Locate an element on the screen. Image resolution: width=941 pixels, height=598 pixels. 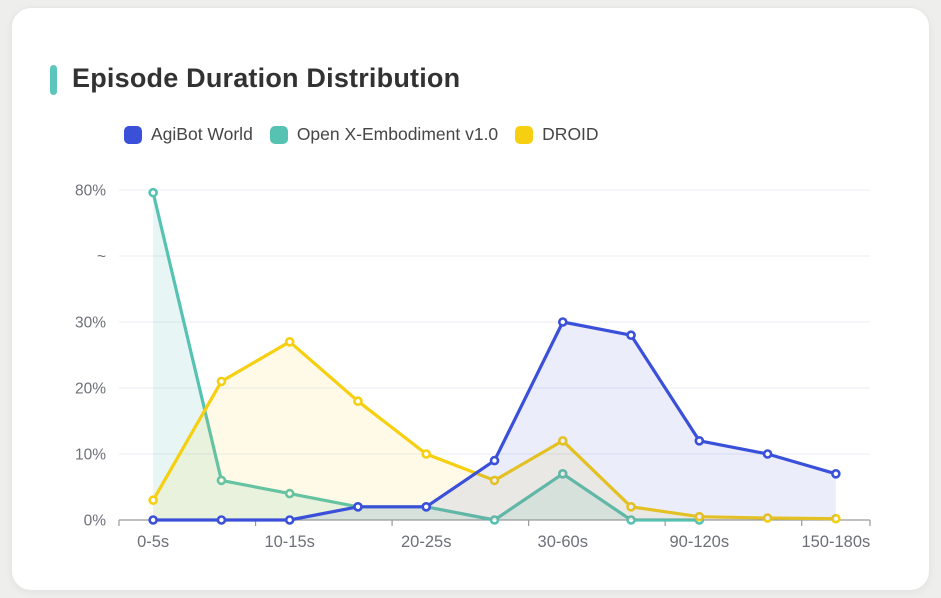
legend: AgiBot World Open X-Embodiment v1.0 DROID is located at coordinates (361, 134).